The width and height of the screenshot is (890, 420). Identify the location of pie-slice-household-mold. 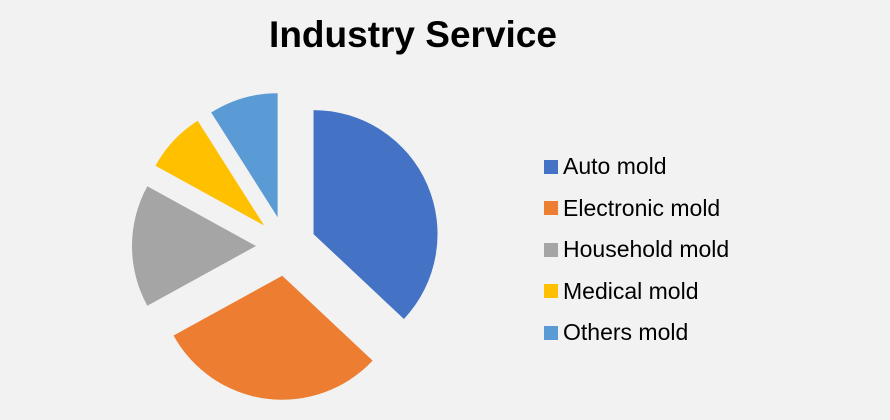
(194, 246).